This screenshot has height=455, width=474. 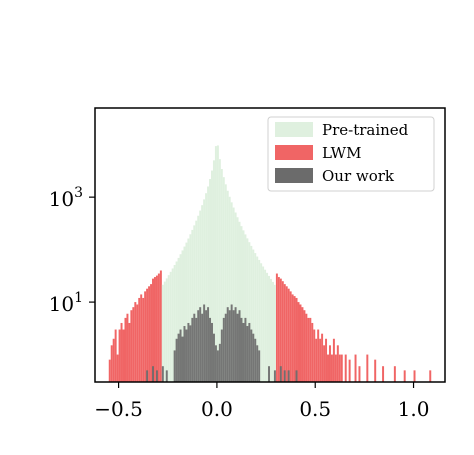 What do you see at coordinates (414, 409) in the screenshot?
I see `x-tick-label: 1.0` at bounding box center [414, 409].